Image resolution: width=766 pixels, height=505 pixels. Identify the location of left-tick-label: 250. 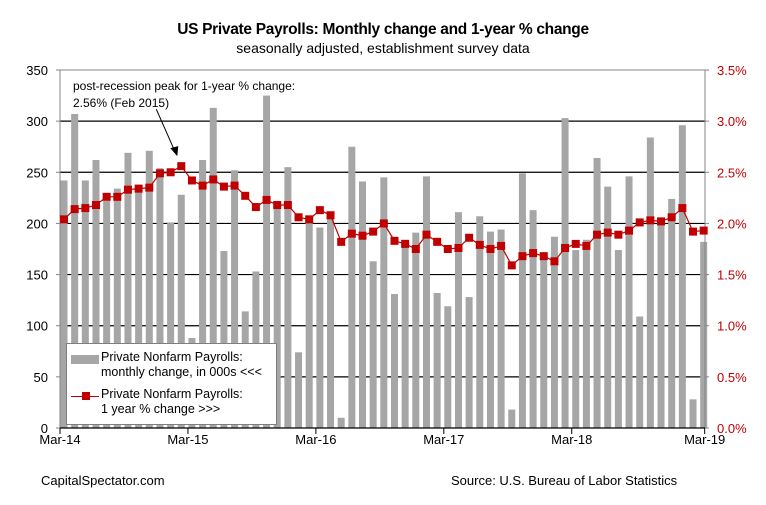
(37, 172).